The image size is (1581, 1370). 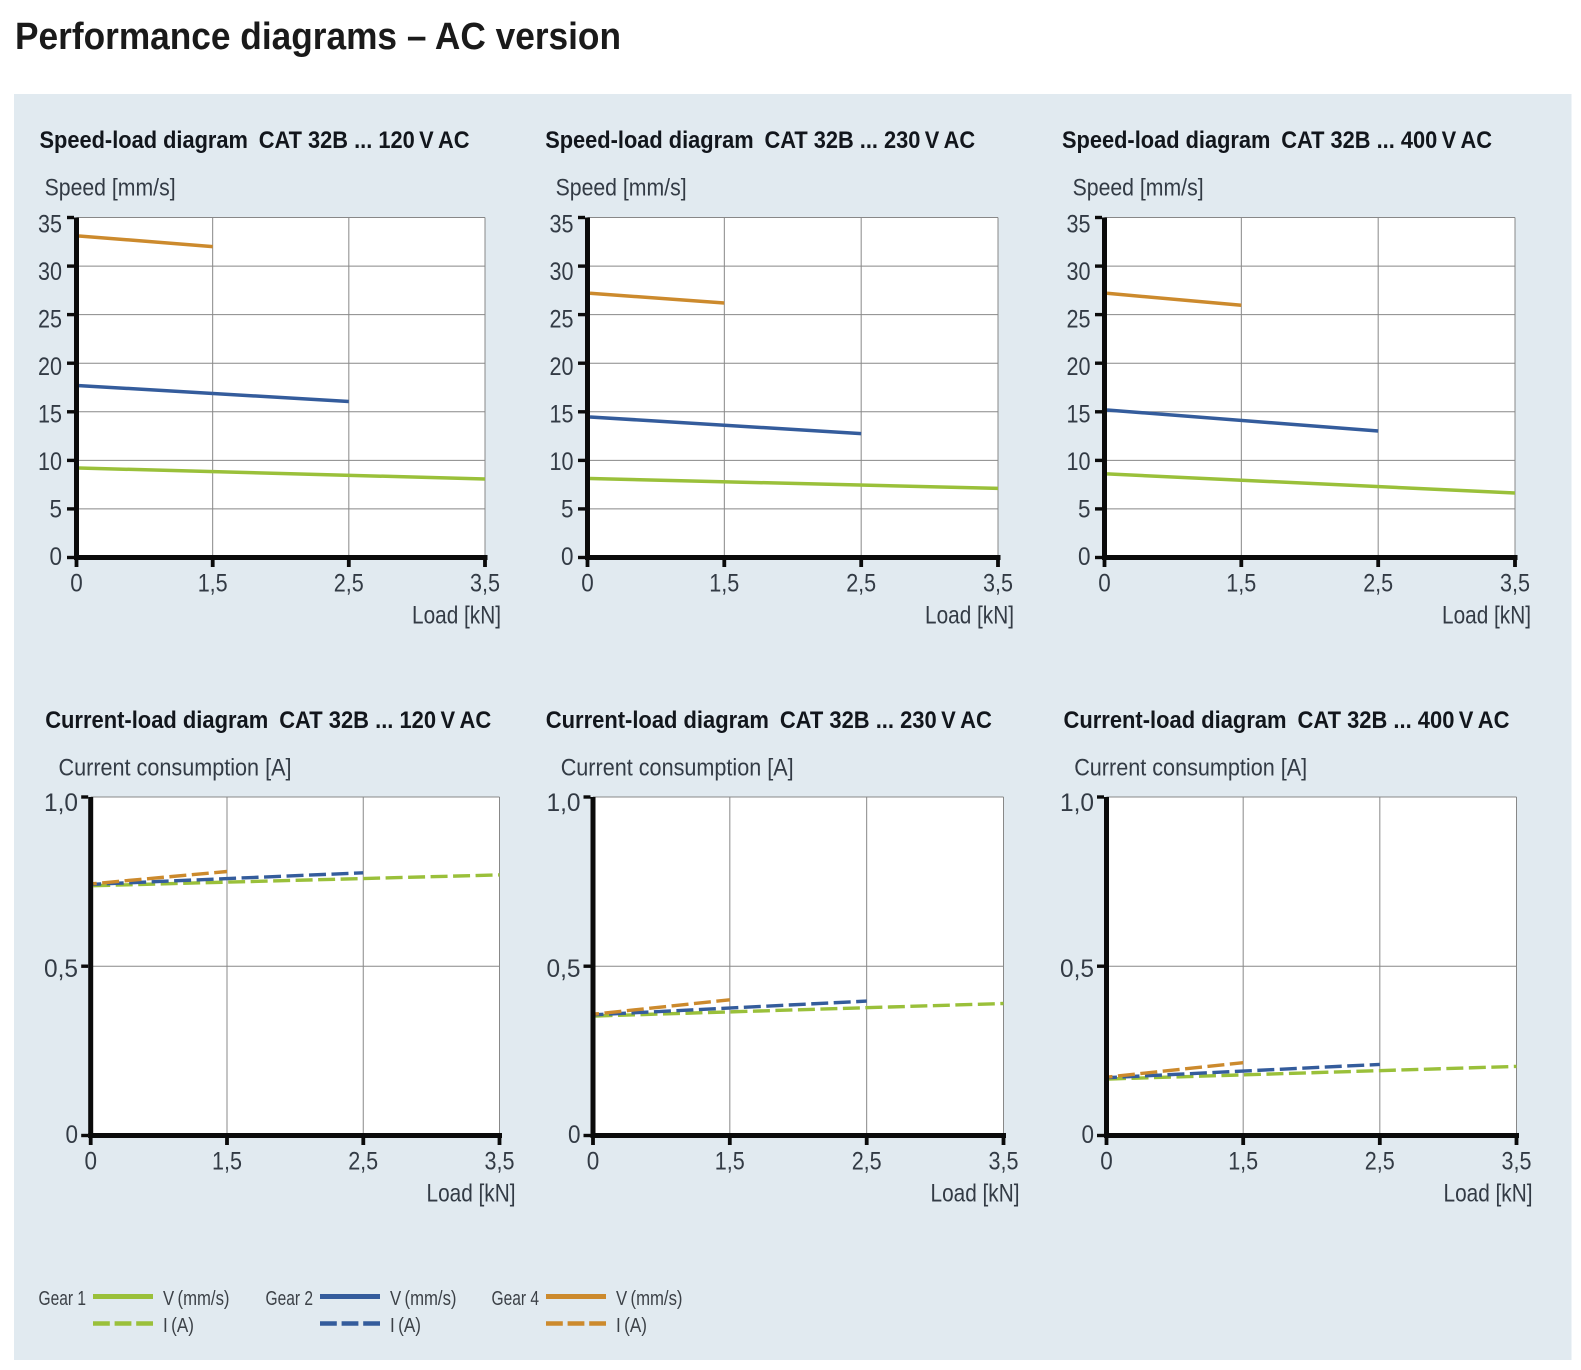 What do you see at coordinates (760, 140) in the screenshot?
I see `svg-text:Speed-load diagram CAT 32B ...: Speed-load diagram CAT 32B ... 230 V AC` at bounding box center [760, 140].